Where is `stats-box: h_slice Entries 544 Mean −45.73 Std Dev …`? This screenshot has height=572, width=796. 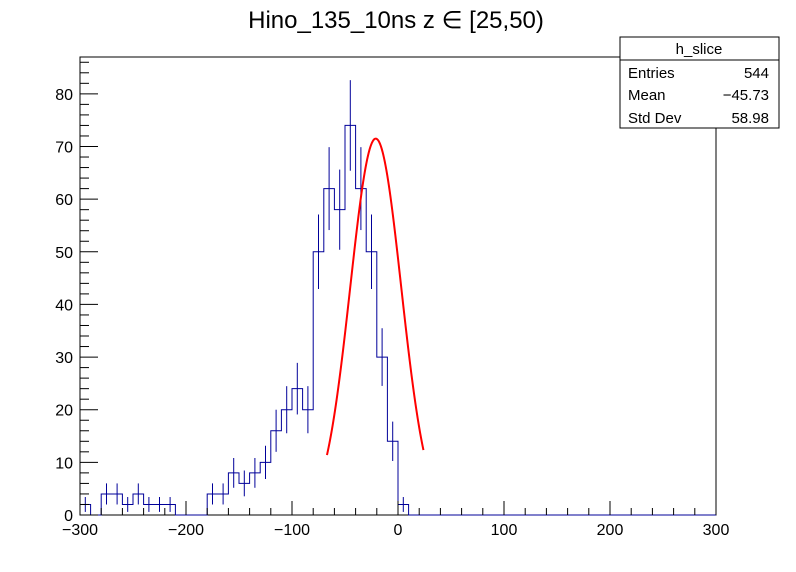 stats-box: h_slice Entries 544 Mean −45.73 Std Dev … is located at coordinates (699, 82).